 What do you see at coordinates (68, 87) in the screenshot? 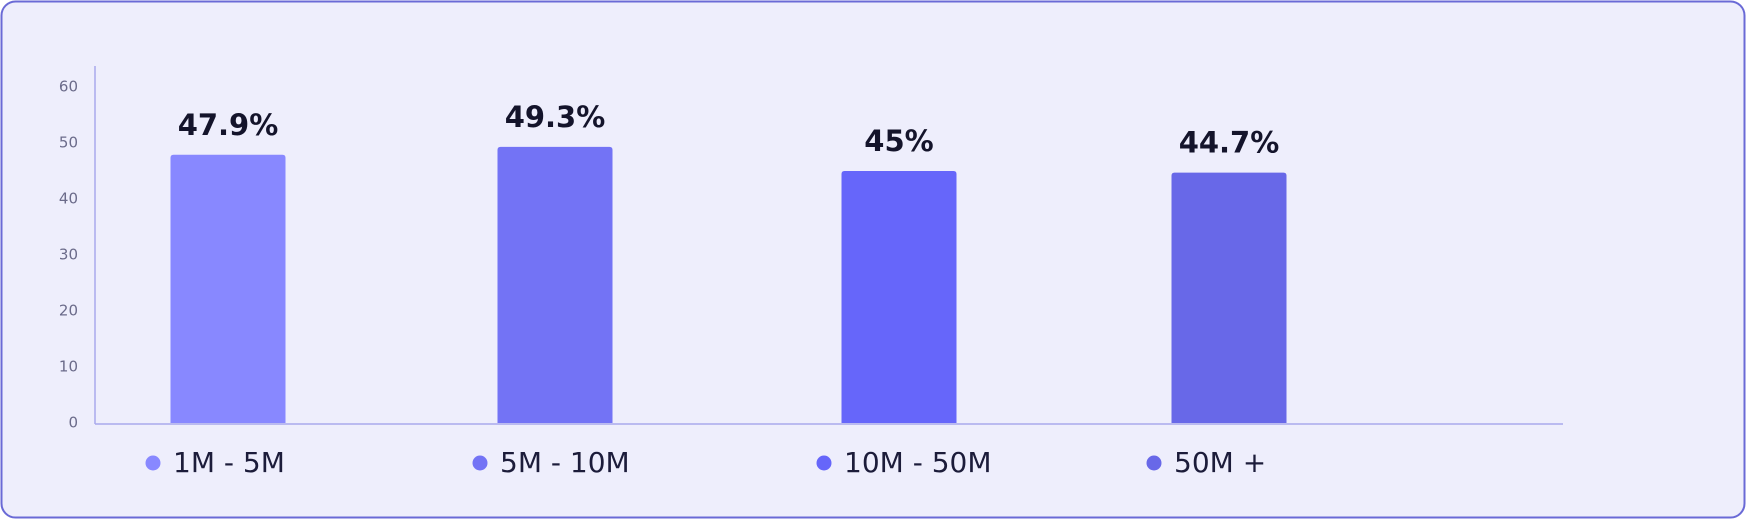
I see `y-tick-label: 60` at bounding box center [68, 87].